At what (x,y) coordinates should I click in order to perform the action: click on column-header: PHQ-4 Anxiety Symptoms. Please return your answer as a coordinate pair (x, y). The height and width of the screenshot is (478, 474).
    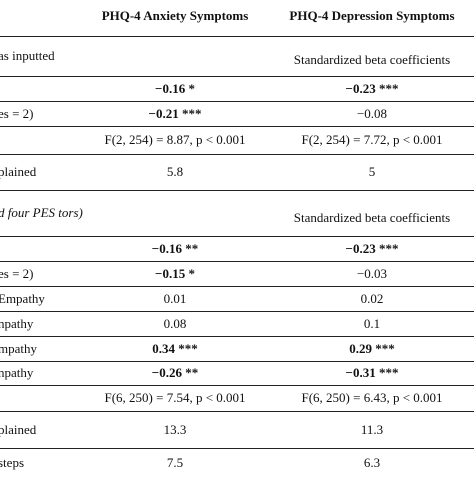
    Looking at the image, I should click on (175, 15).